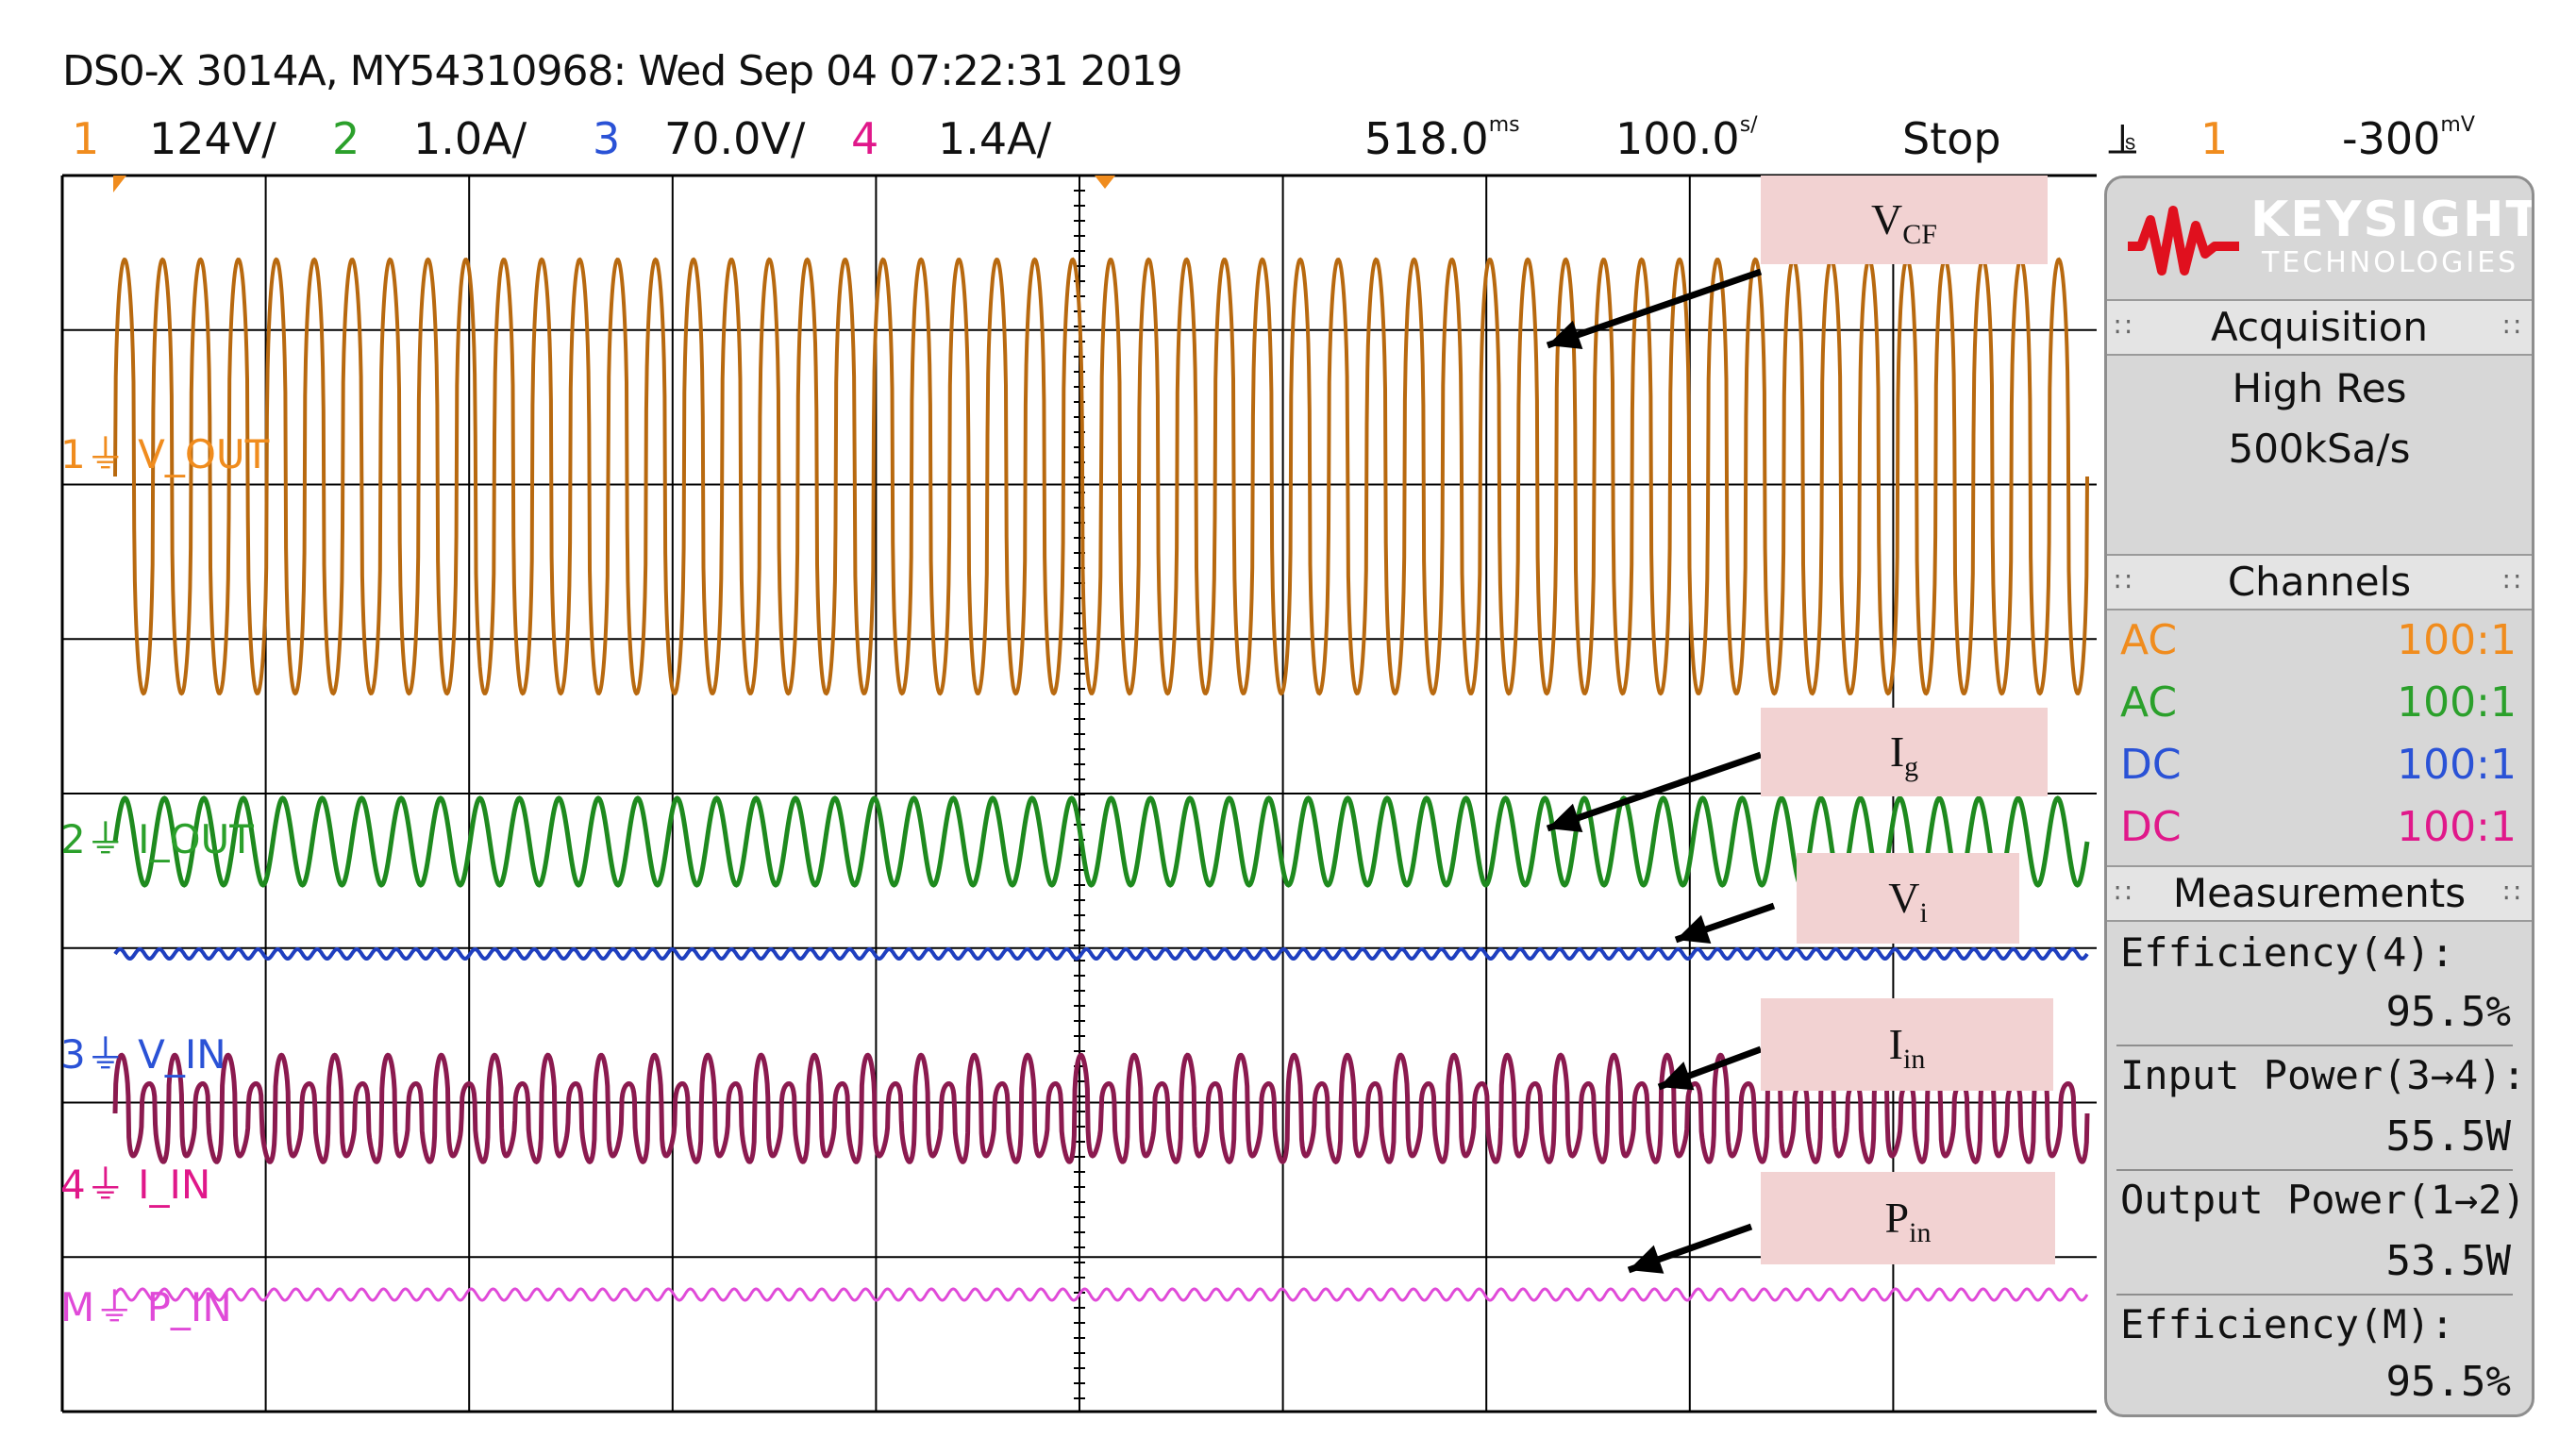 This screenshot has width=2576, height=1438. What do you see at coordinates (2327, 1200) in the screenshot?
I see `measurement-label: Output Power(1→2):` at bounding box center [2327, 1200].